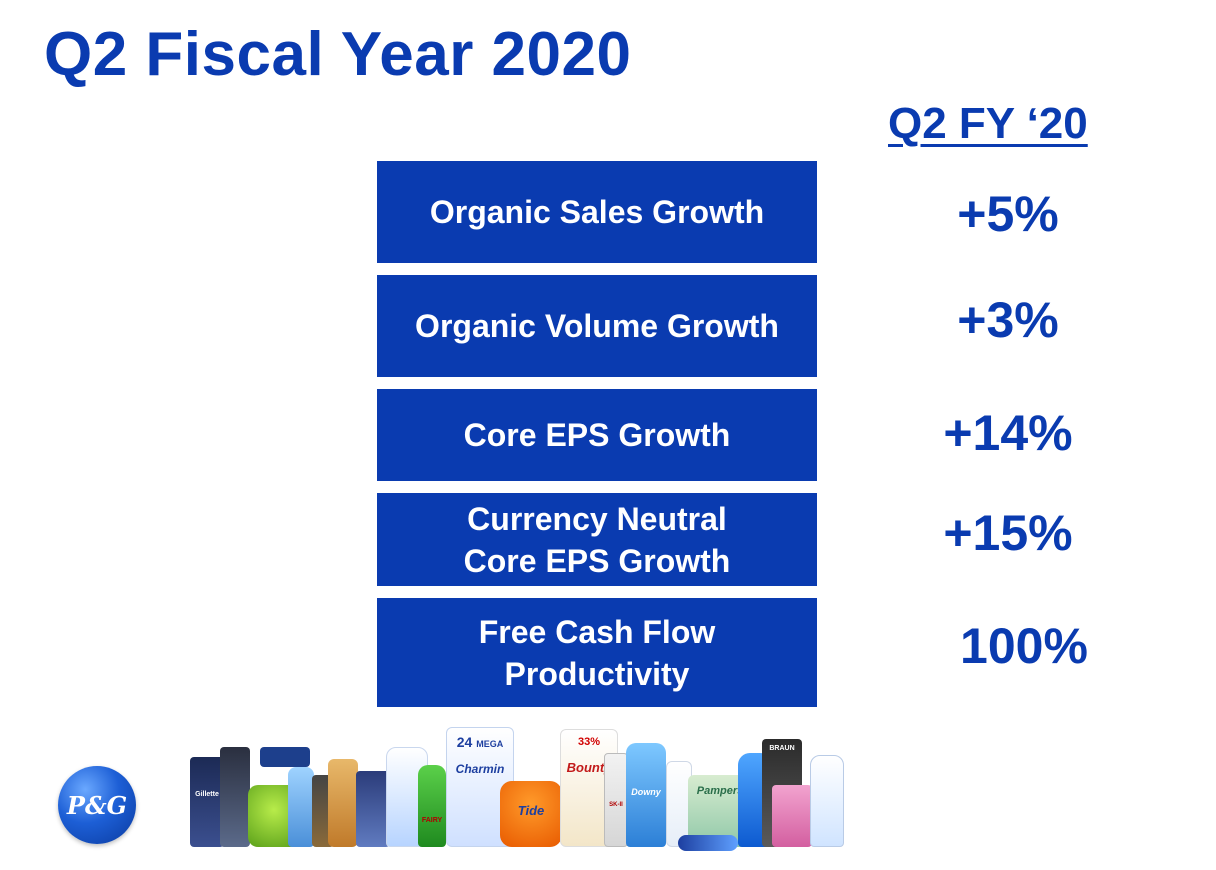 Image resolution: width=1216 pixels, height=870 pixels. What do you see at coordinates (646, 792) in the screenshot?
I see `downy-label: Downy` at bounding box center [646, 792].